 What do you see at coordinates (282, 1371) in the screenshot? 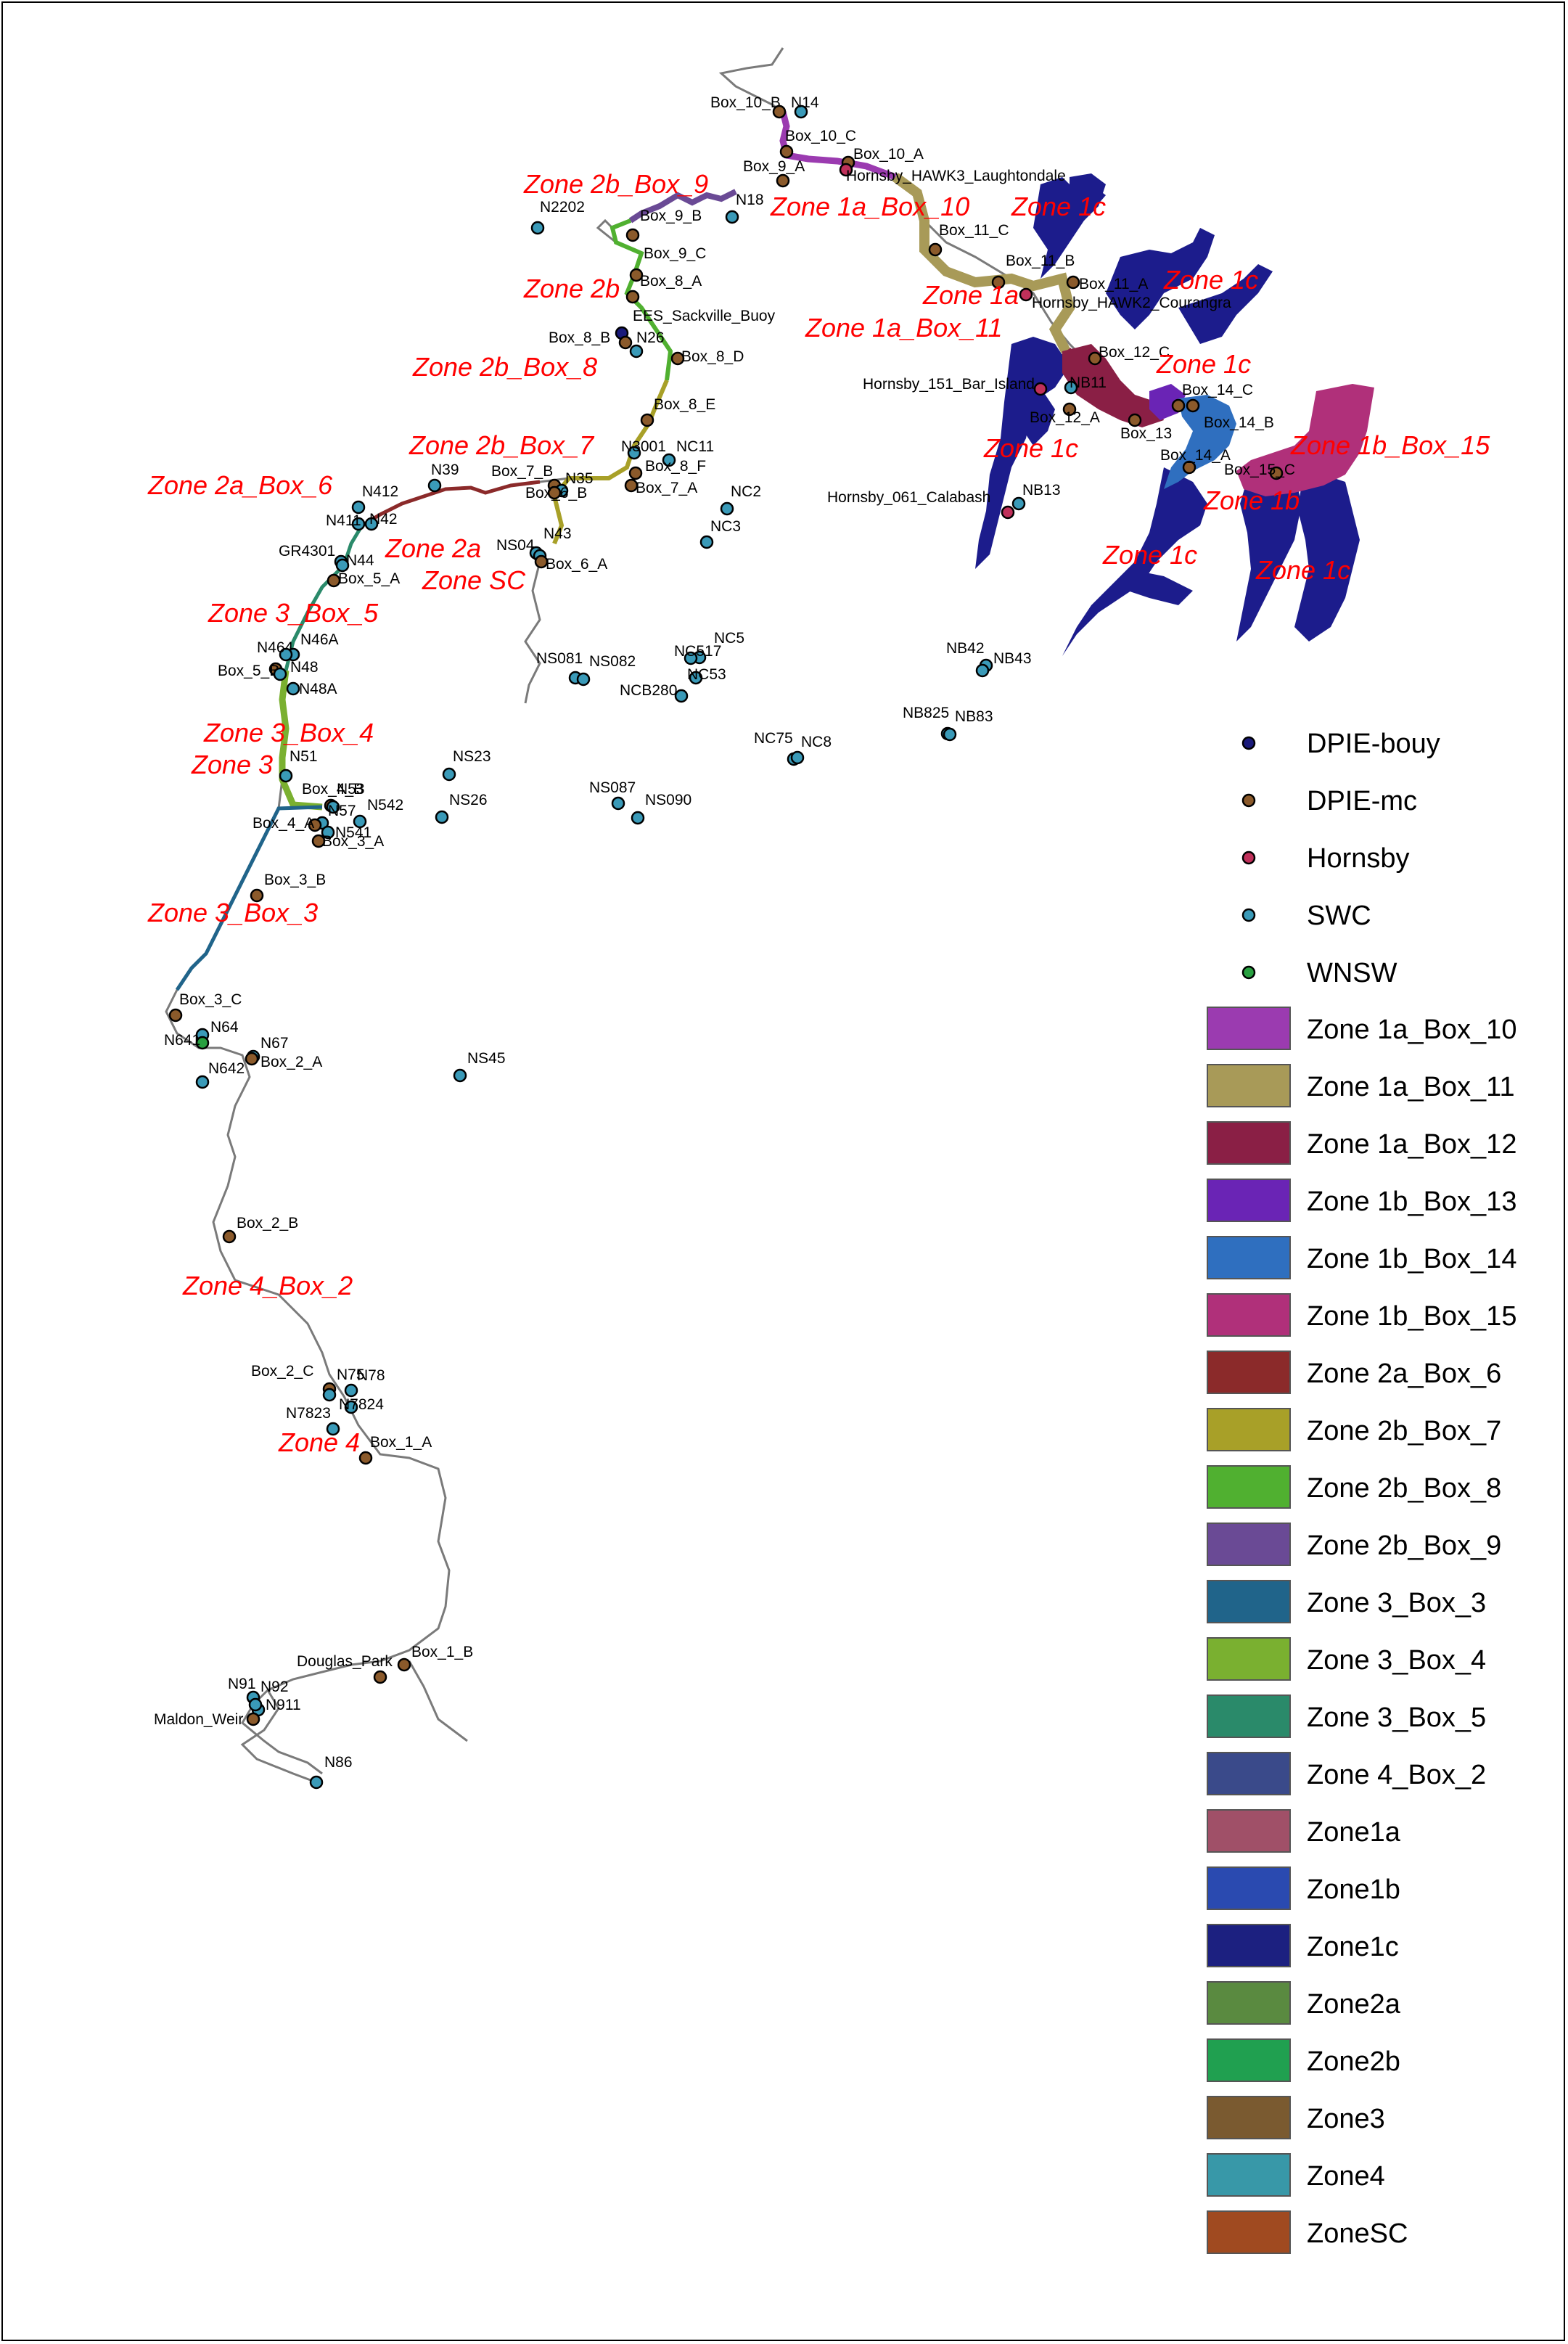
I see `site-label-box-2-c: Box_2_C` at bounding box center [282, 1371].